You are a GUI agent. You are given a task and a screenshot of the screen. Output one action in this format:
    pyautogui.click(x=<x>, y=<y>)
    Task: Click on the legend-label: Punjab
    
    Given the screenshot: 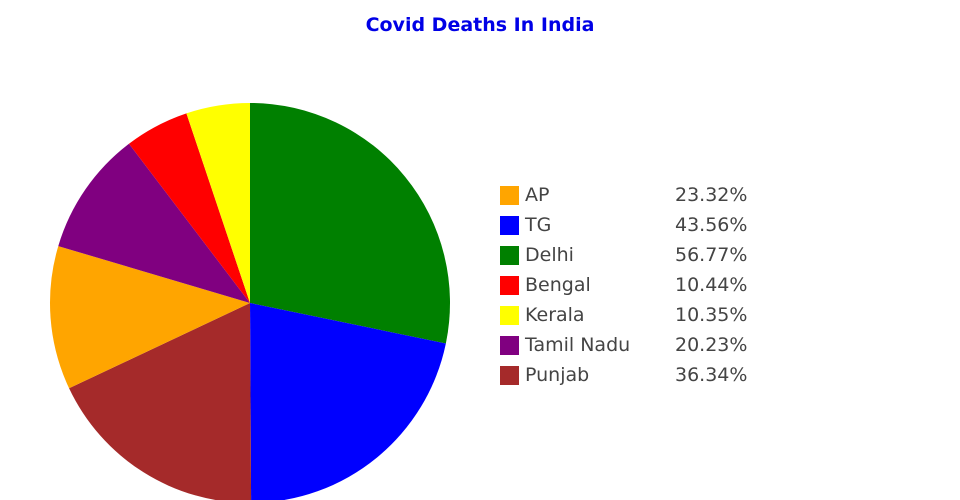 What is the action you would take?
    pyautogui.click(x=557, y=375)
    